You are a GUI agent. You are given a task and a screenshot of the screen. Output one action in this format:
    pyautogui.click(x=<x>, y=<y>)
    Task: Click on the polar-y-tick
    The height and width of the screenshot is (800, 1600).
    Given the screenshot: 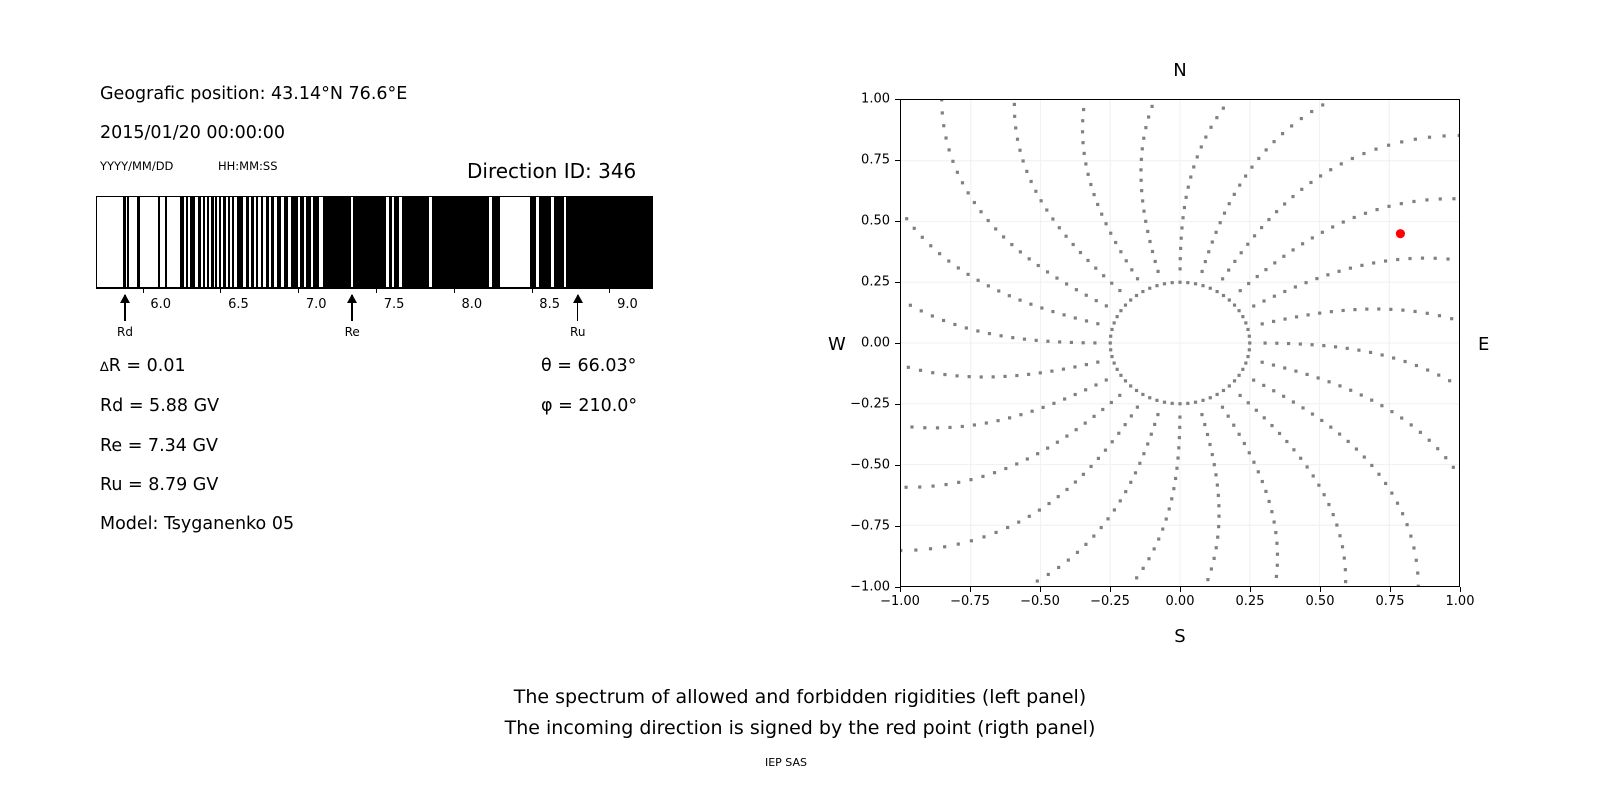 What is the action you would take?
    pyautogui.click(x=897, y=587)
    